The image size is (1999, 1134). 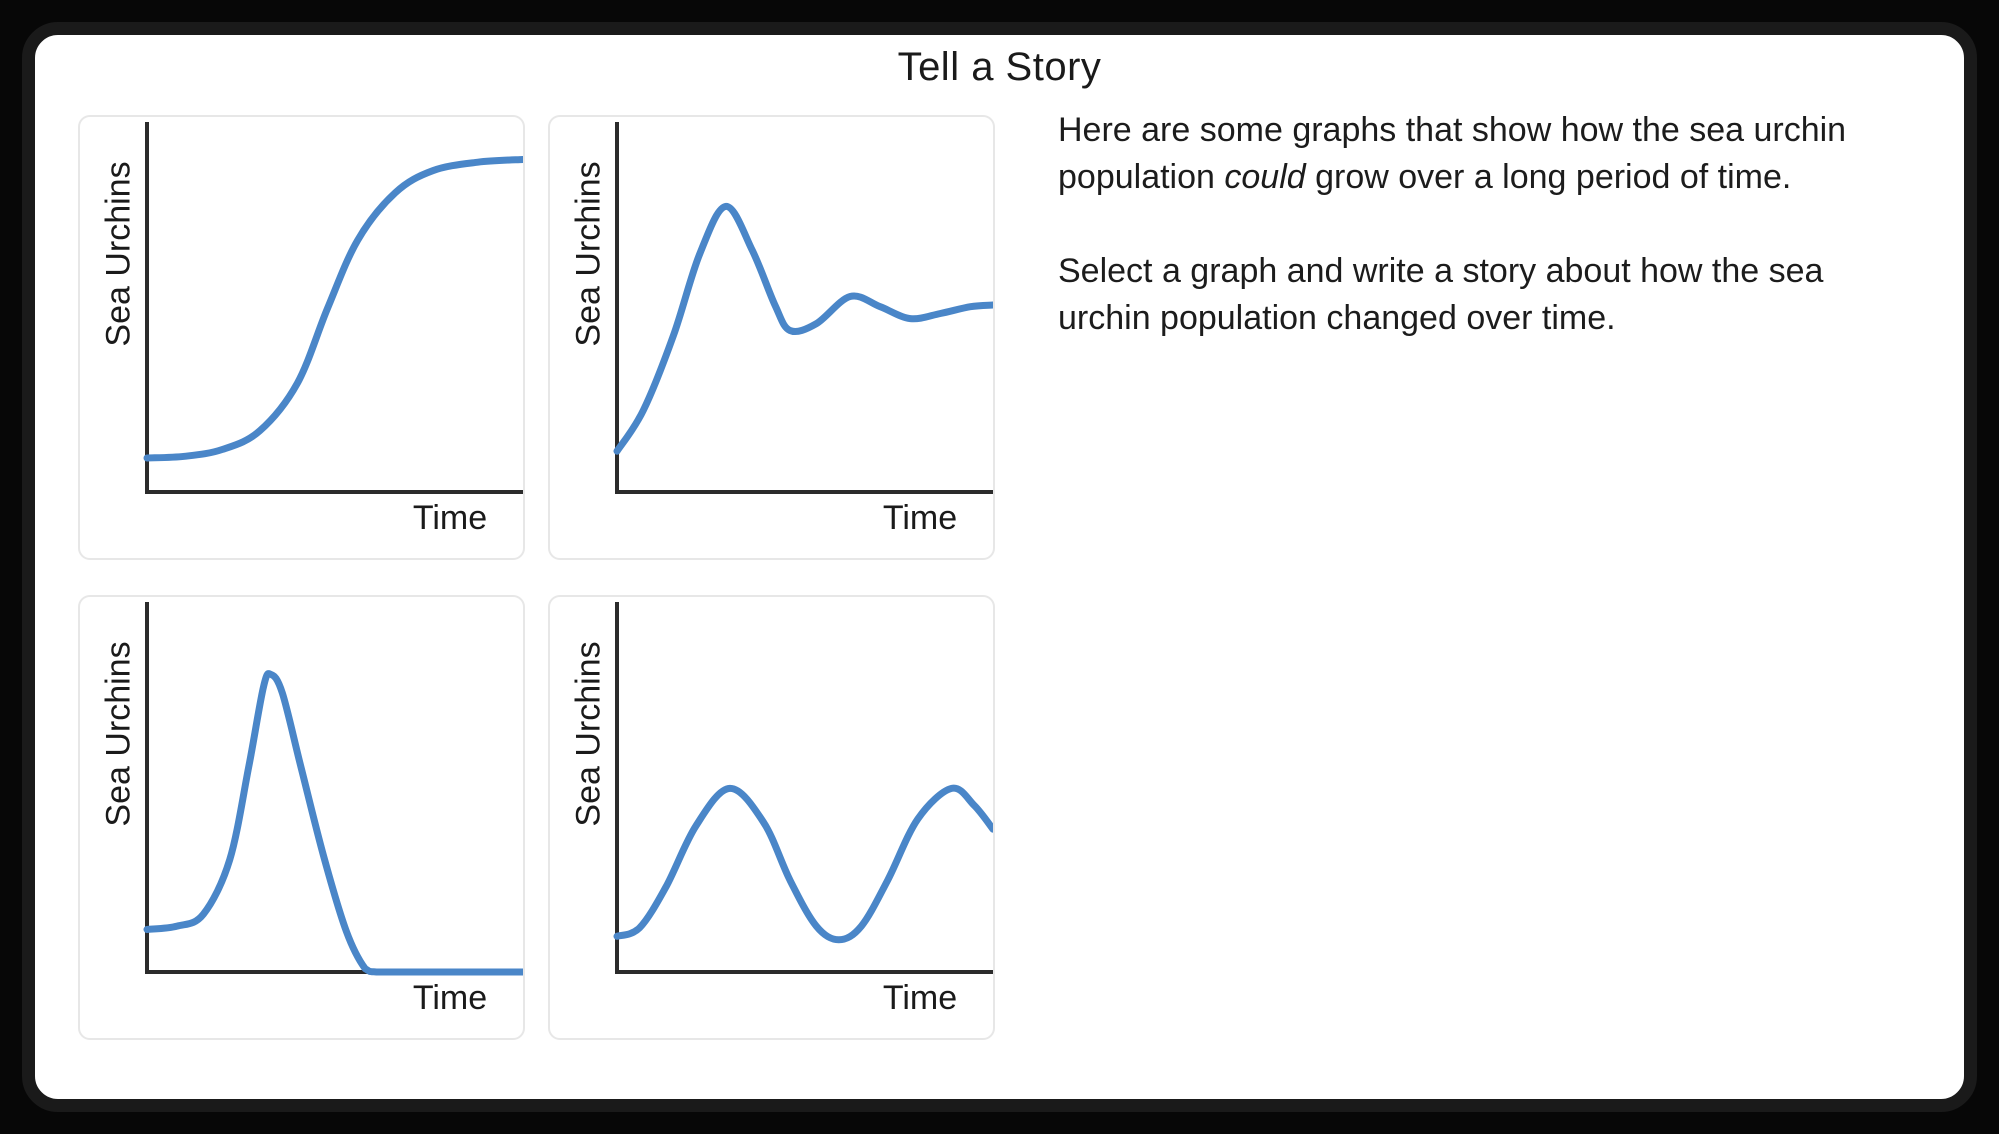 I want to click on graph-card-boom-and-bust: Sea Urchins Time, so click(x=301, y=817).